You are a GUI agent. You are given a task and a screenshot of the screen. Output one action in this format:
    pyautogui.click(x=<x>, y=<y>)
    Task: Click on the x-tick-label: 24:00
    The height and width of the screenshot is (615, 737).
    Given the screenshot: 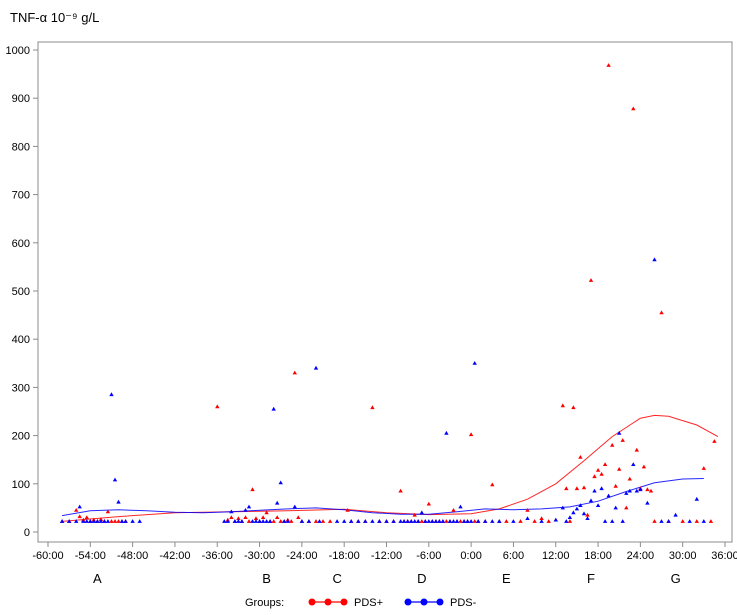 What is the action you would take?
    pyautogui.click(x=641, y=556)
    